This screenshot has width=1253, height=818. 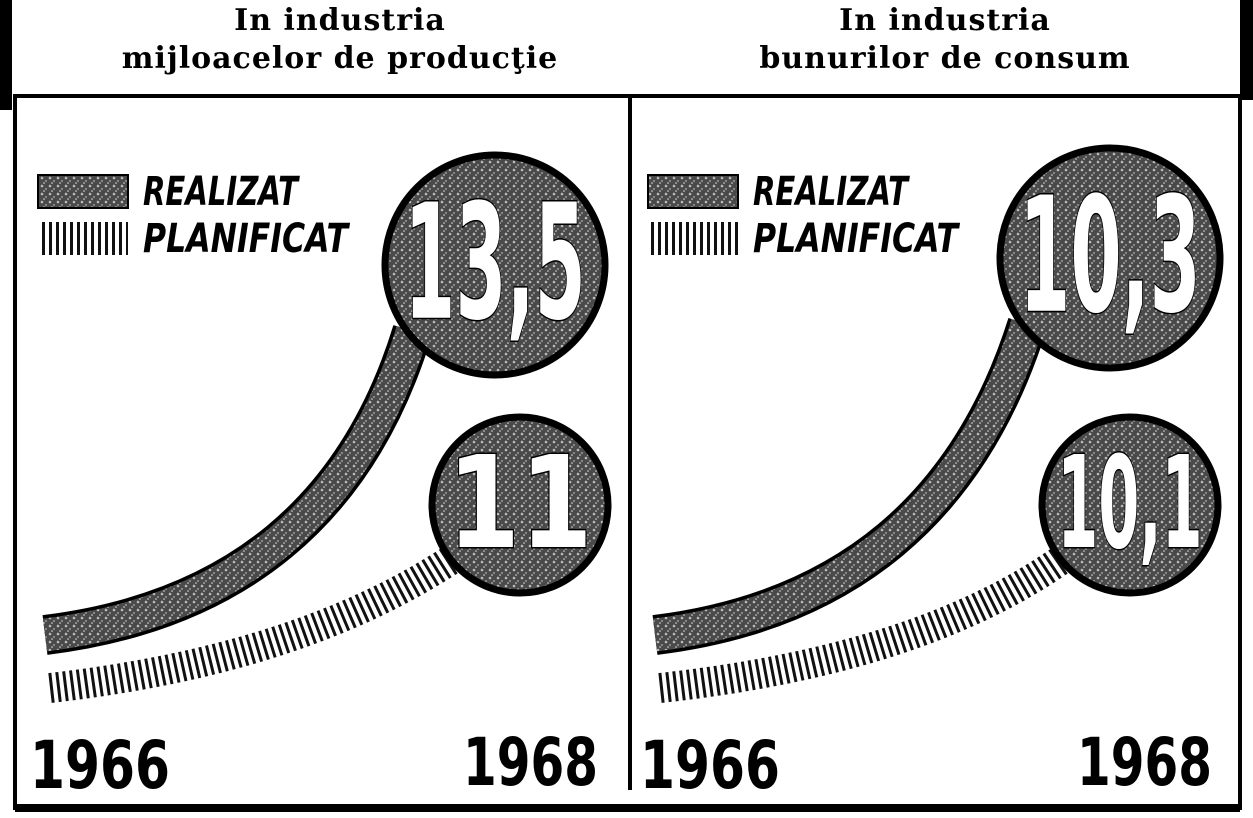 I want to click on value-label: 10,3, so click(x=1110, y=256).